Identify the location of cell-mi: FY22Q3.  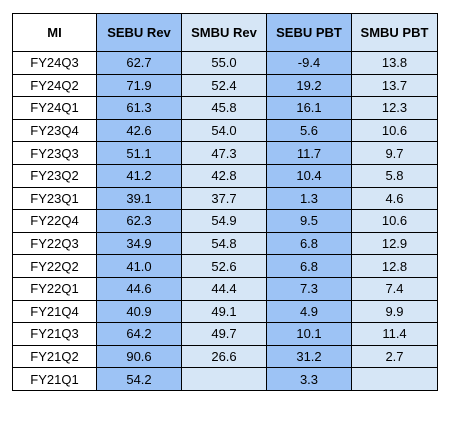
(54, 243).